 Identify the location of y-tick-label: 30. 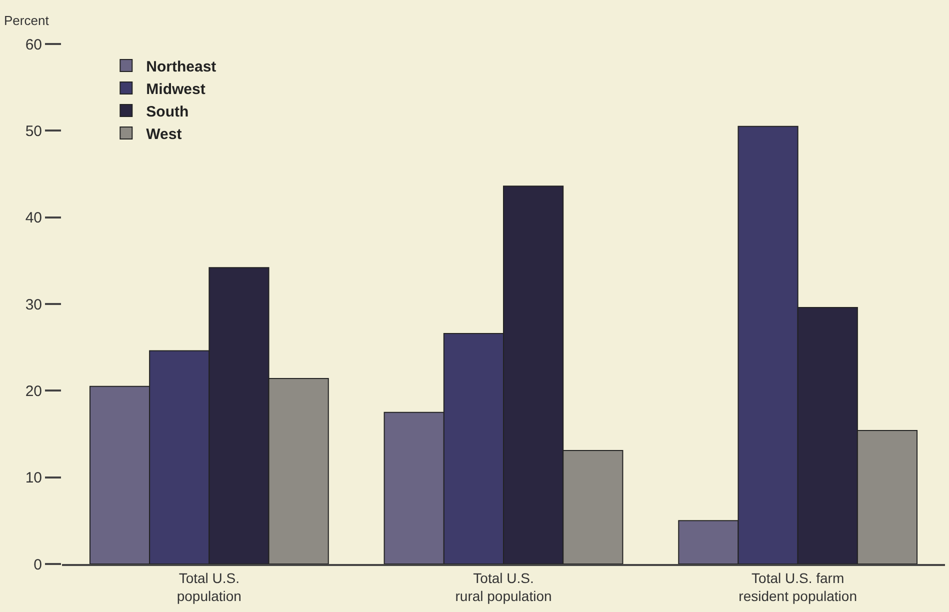
(33, 305).